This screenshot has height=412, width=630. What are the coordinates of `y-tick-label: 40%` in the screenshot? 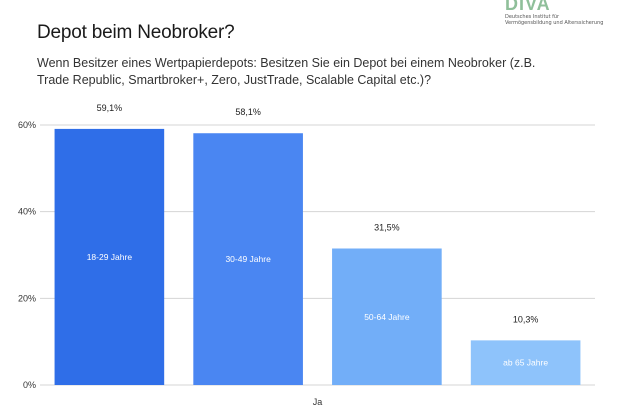 It's located at (27, 212).